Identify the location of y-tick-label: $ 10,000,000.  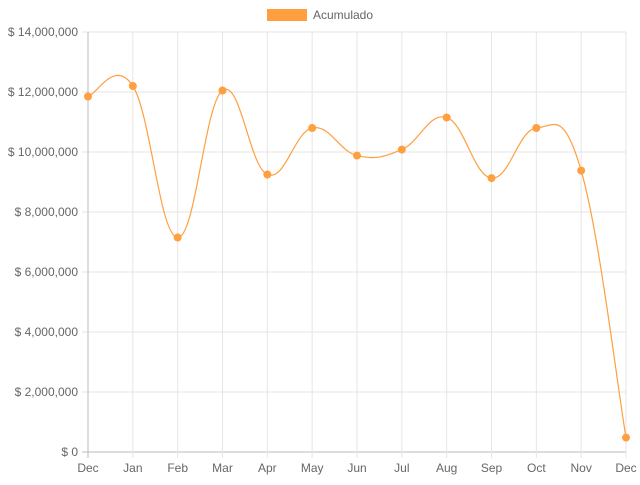
(43, 152).